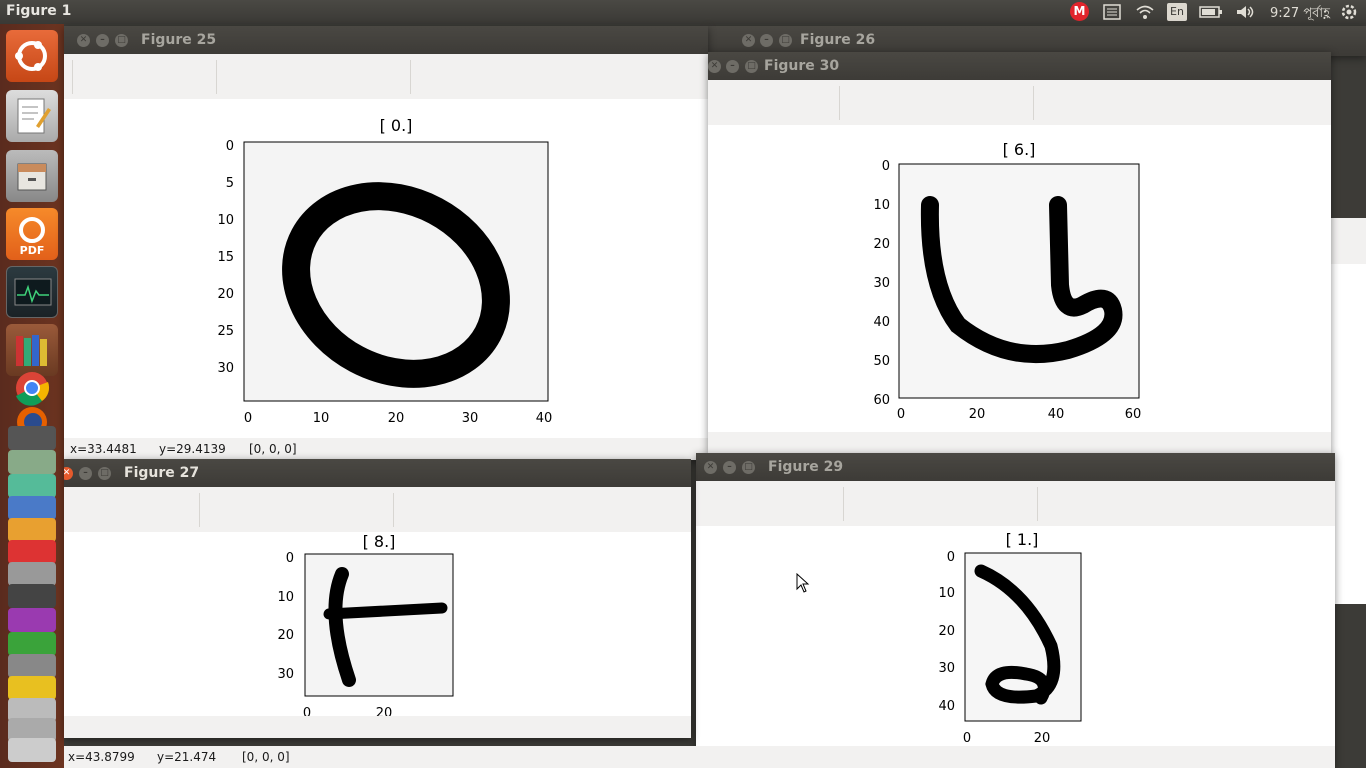 The height and width of the screenshot is (768, 1366). What do you see at coordinates (1019, 443) in the screenshot?
I see `status-bar` at bounding box center [1019, 443].